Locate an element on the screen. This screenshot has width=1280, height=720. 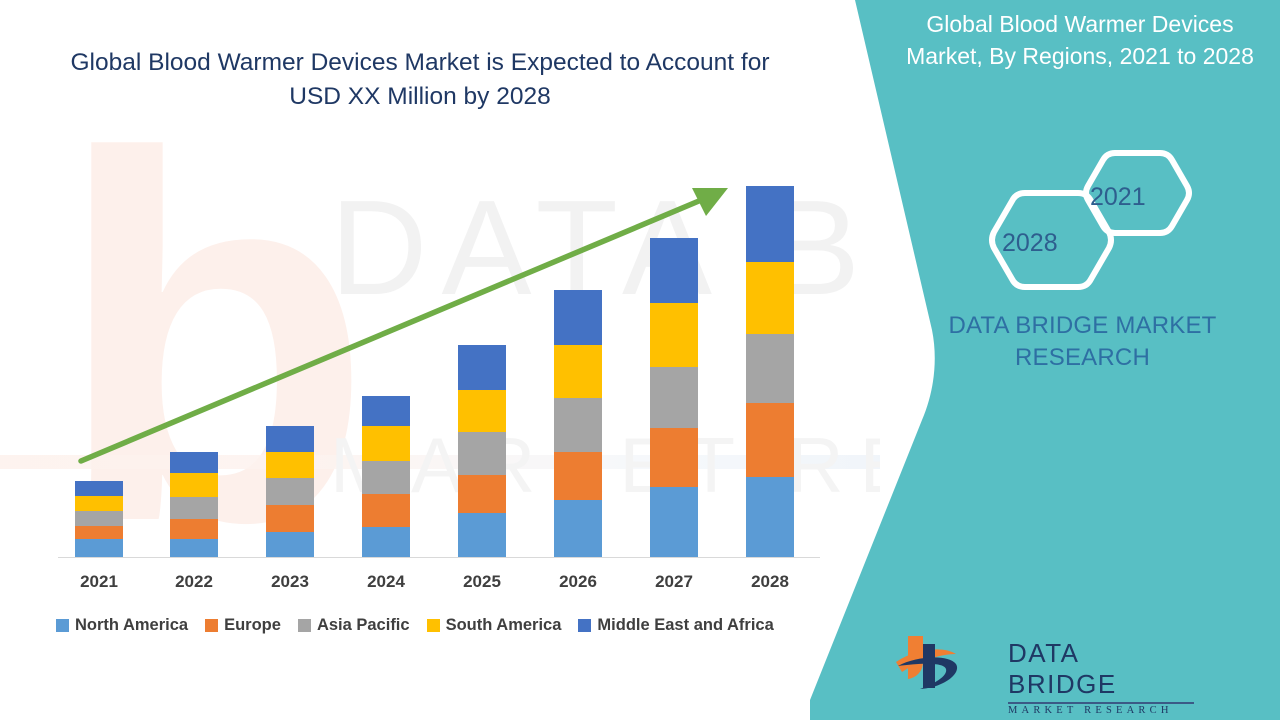
bar-2022 is located at coordinates (194, 278).